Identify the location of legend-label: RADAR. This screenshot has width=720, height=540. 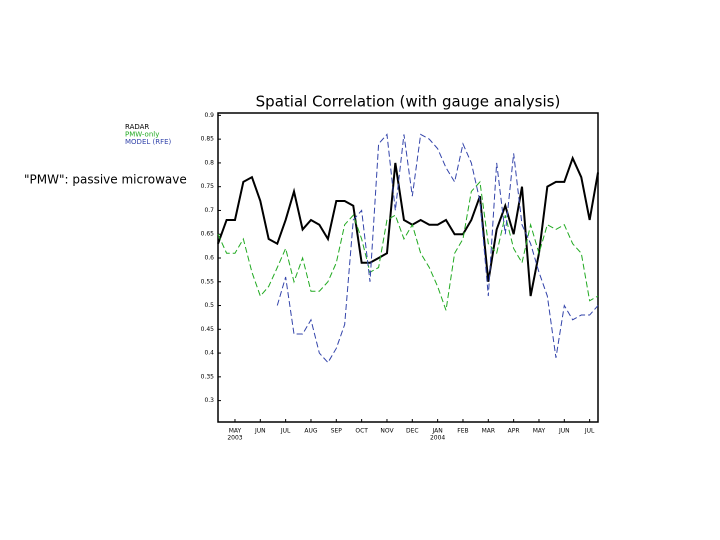
(137, 127).